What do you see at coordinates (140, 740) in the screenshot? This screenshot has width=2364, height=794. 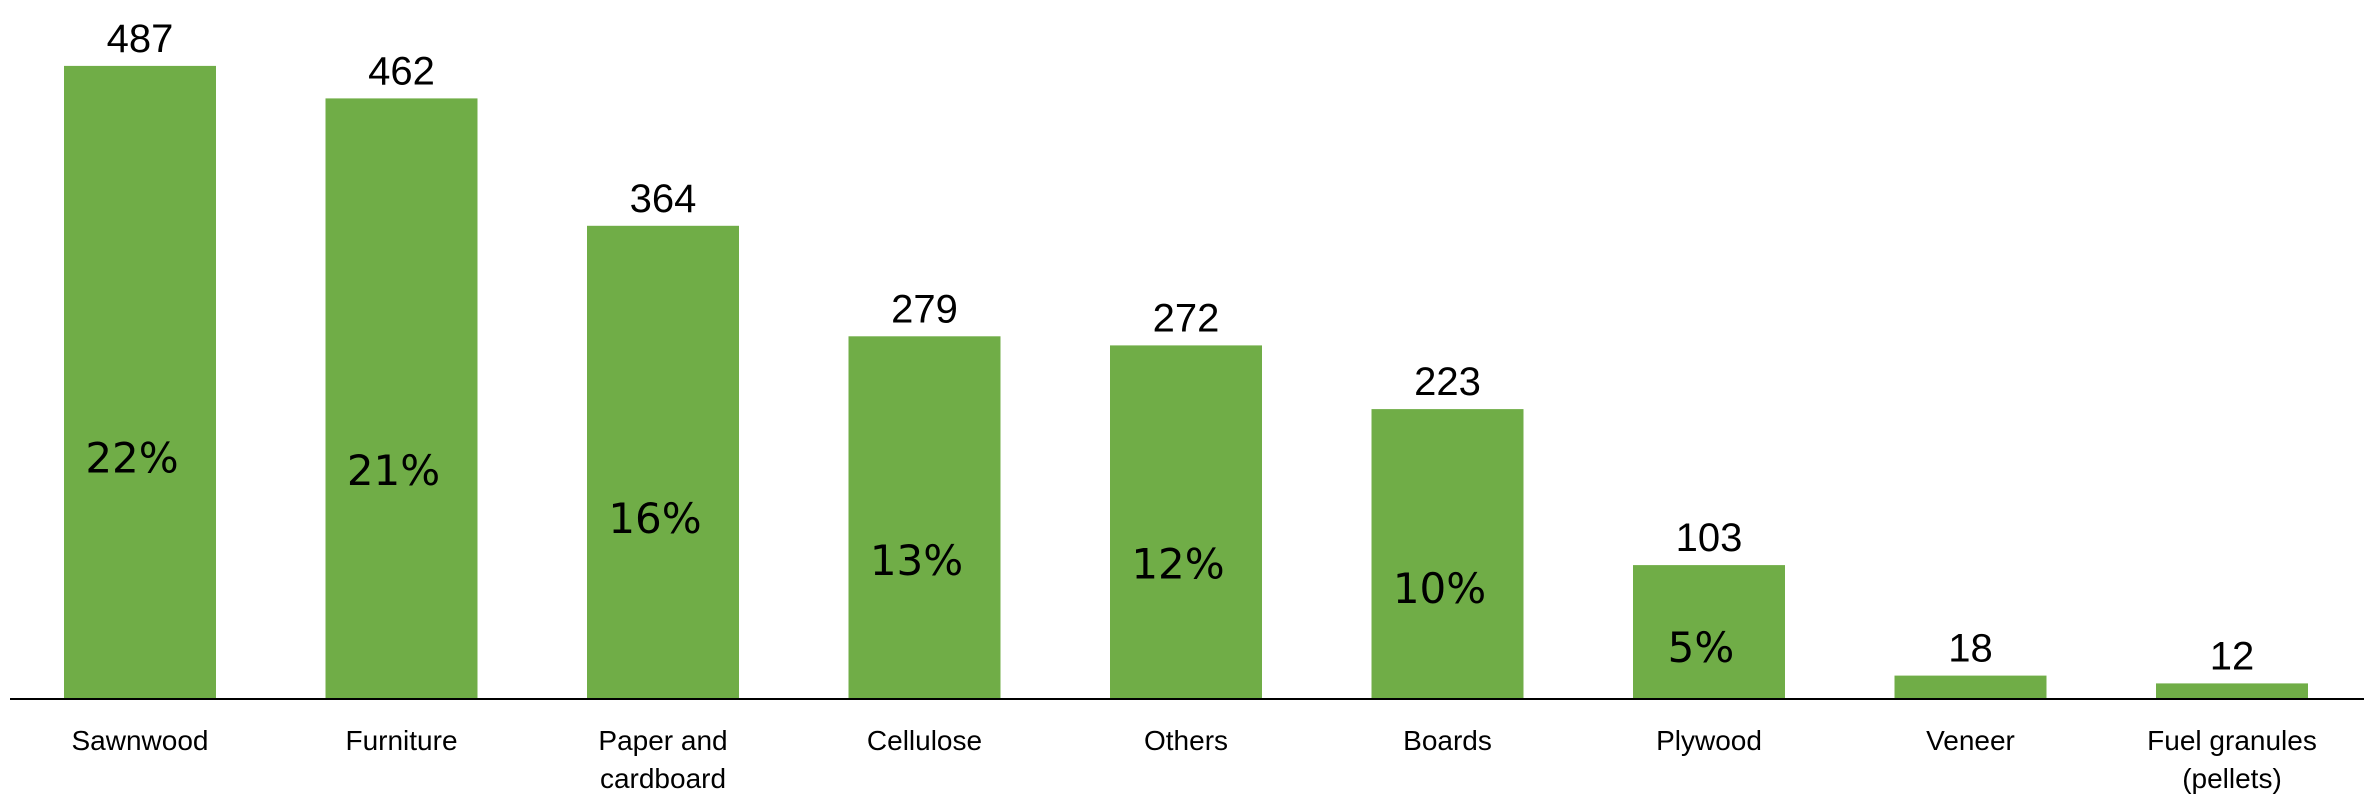 I see `category-label: Sawnwood` at bounding box center [140, 740].